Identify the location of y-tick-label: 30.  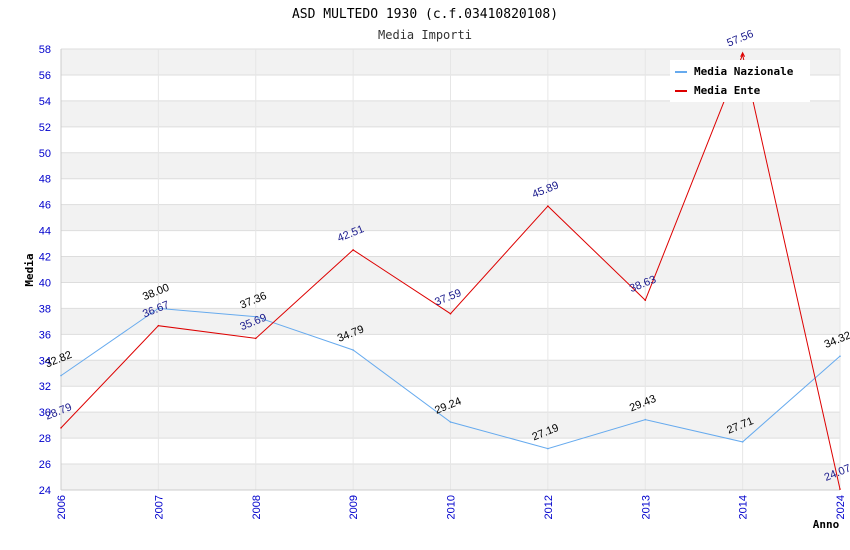
(45, 413).